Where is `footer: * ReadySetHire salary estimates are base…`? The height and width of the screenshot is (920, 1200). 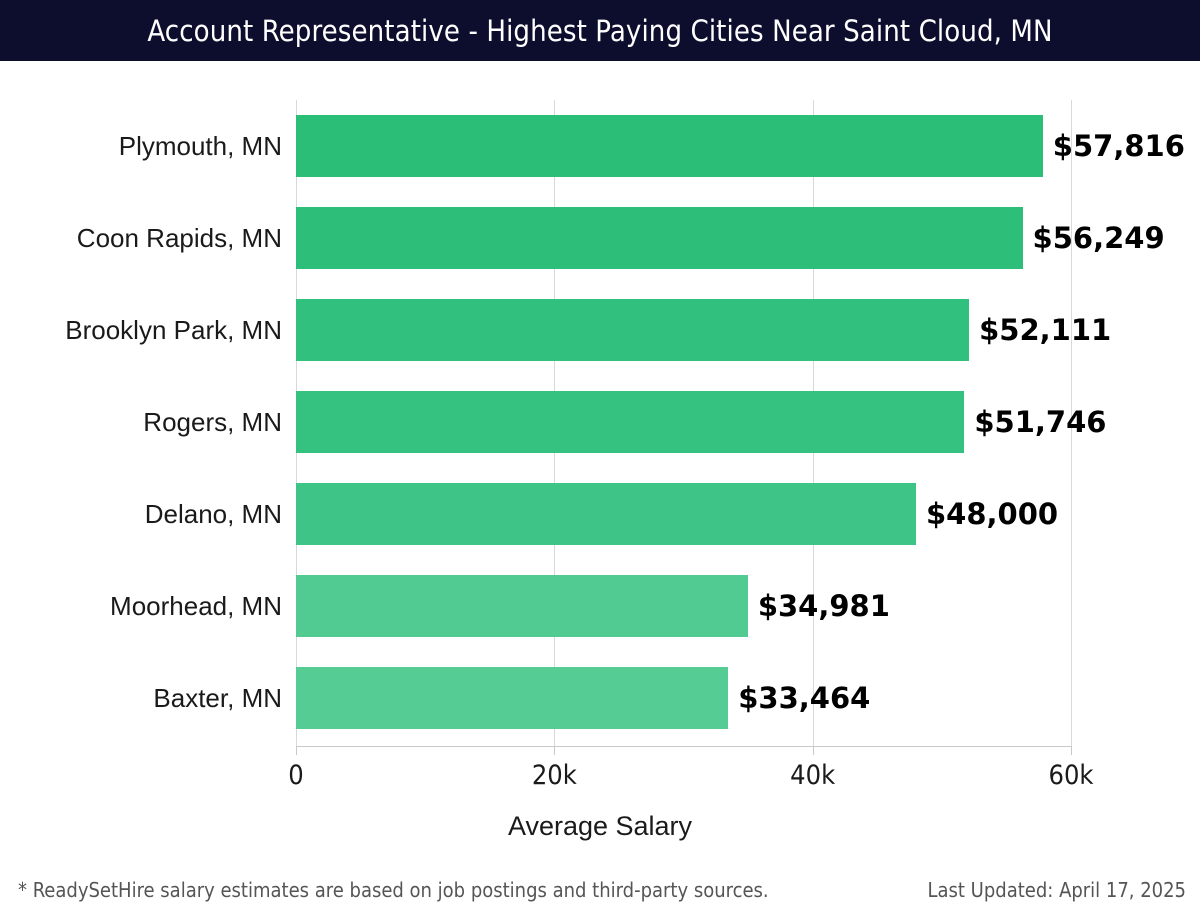
footer: * ReadySetHire salary estimates are base… is located at coordinates (600, 899).